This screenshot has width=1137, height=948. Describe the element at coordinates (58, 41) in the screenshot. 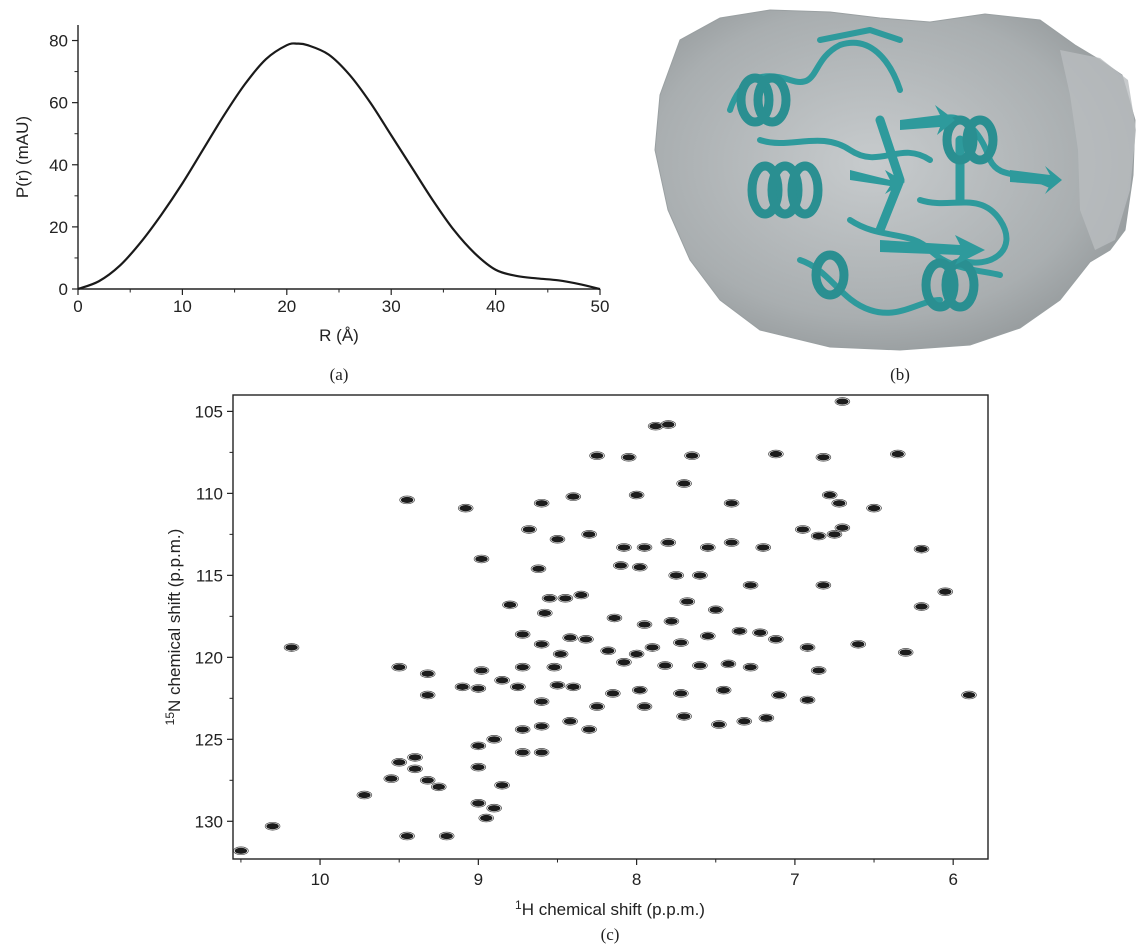

I see `pr-y-tick-label: 80` at that location.